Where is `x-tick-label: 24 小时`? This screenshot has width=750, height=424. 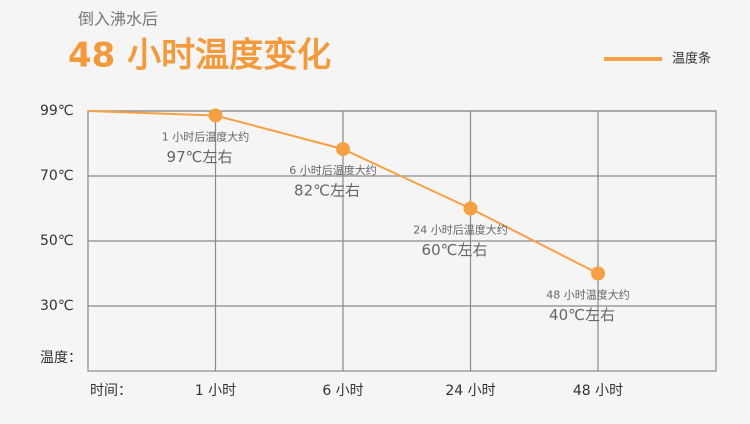
x-tick-label: 24 小时 is located at coordinates (470, 391).